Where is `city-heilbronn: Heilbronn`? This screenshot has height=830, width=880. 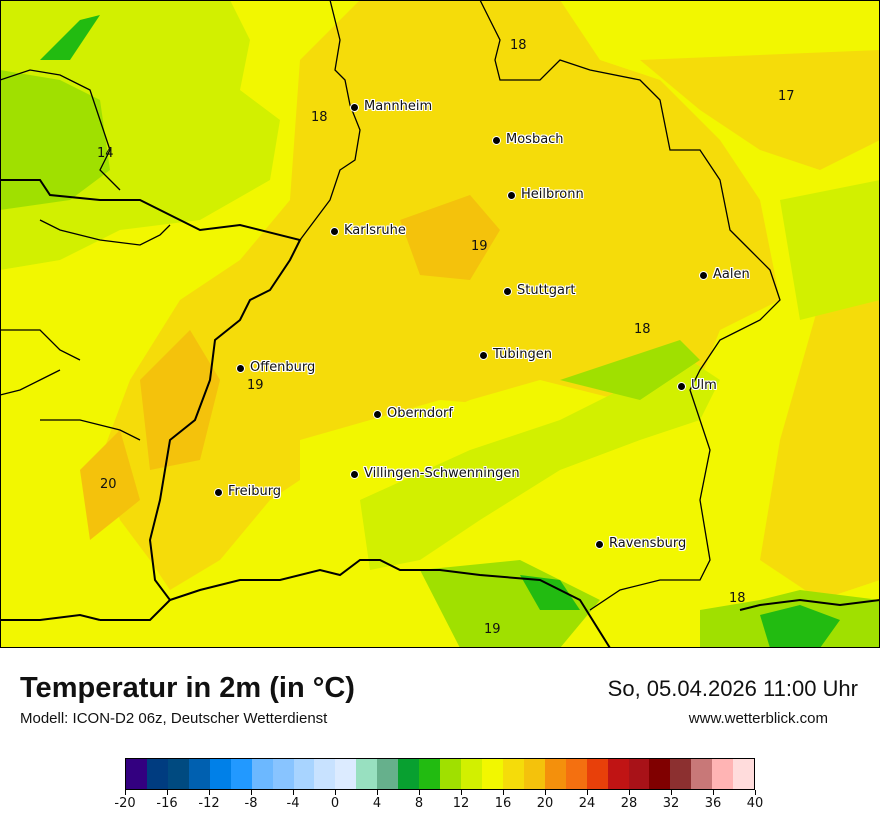
city-heilbronn: Heilbronn is located at coordinates (545, 195).